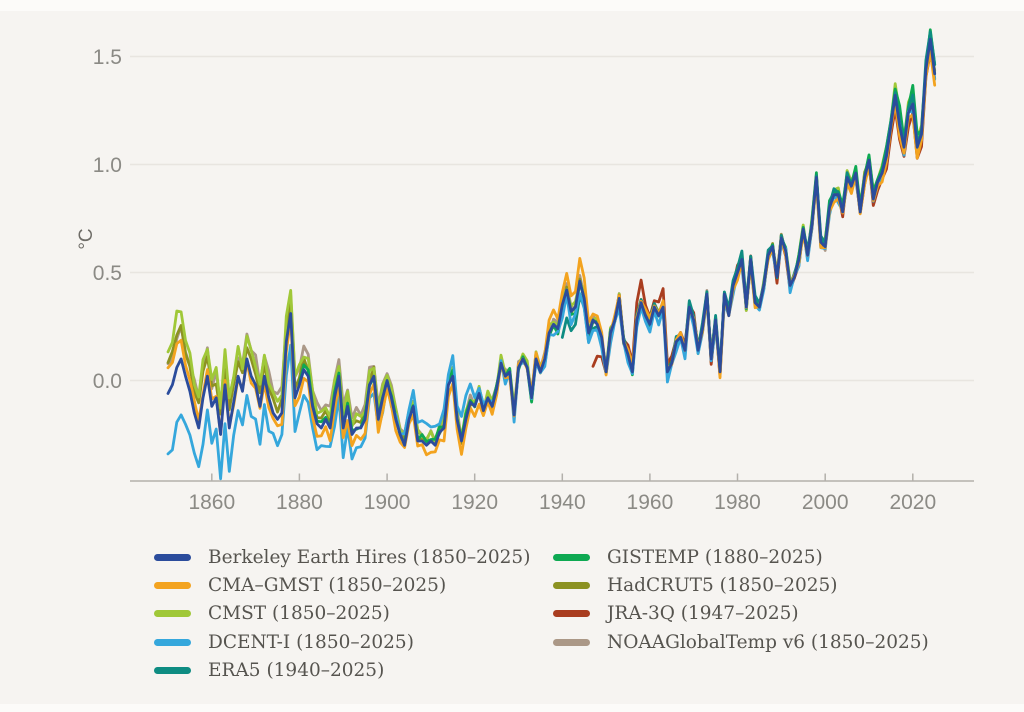 Image resolution: width=1024 pixels, height=712 pixels. Describe the element at coordinates (912, 502) in the screenshot. I see `x-tick-label-2020: 2020` at that location.